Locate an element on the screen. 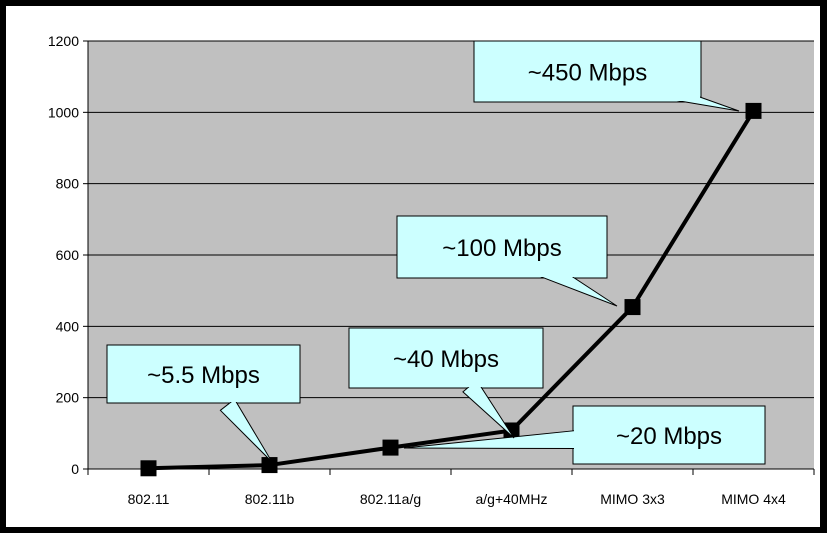 The width and height of the screenshot is (827, 533). callout: ~100 Mbps is located at coordinates (507, 261).